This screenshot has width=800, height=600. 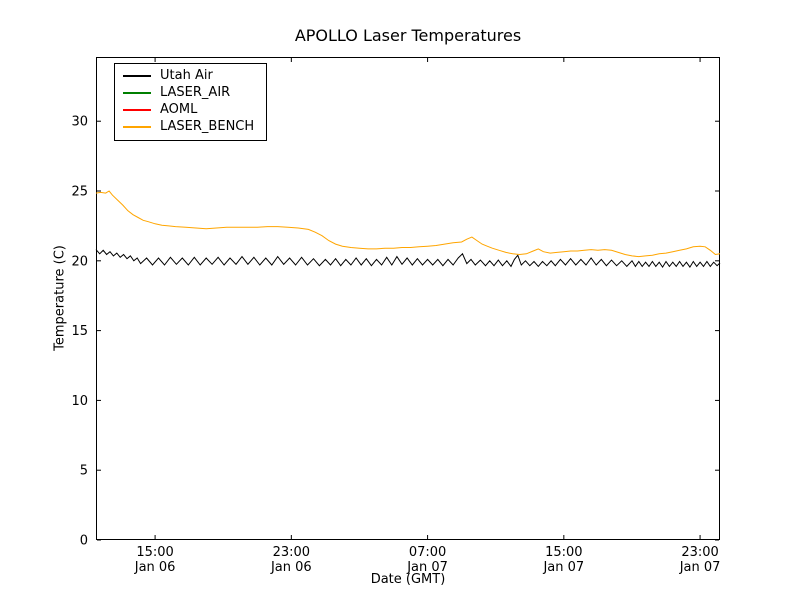 What do you see at coordinates (79, 261) in the screenshot?
I see `y-tick-label: 20` at bounding box center [79, 261].